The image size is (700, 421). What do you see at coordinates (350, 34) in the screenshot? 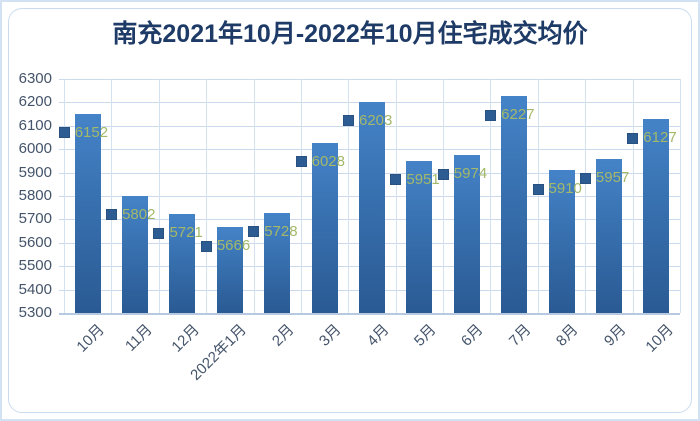
I see `chart-title: 南充2021年10月-2022年10月住宅成交均价` at bounding box center [350, 34].